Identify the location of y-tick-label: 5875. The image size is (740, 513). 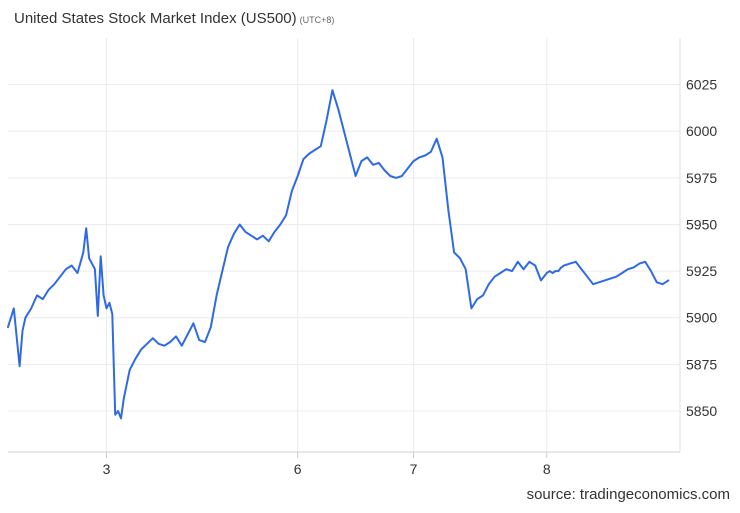
(701, 364).